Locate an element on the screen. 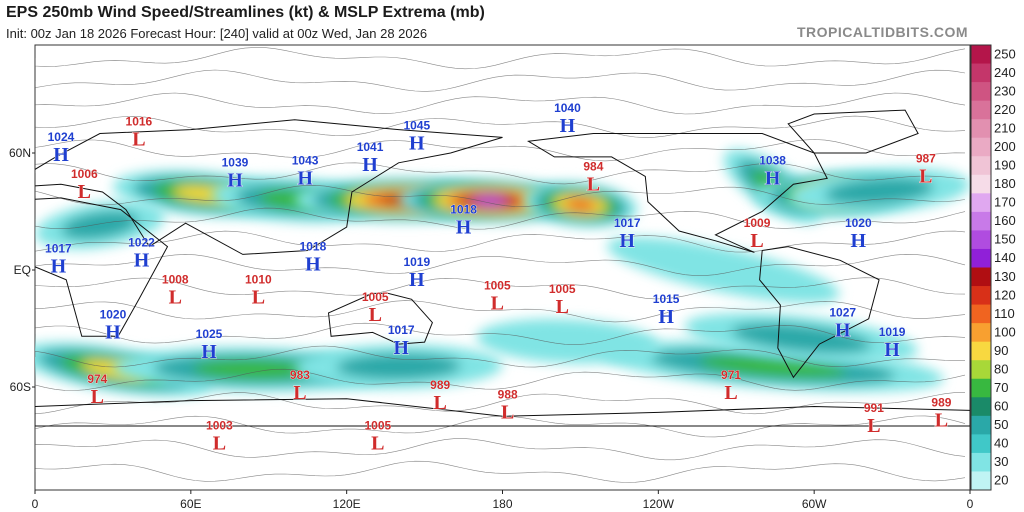  pressure-value: 1038 is located at coordinates (772, 161).